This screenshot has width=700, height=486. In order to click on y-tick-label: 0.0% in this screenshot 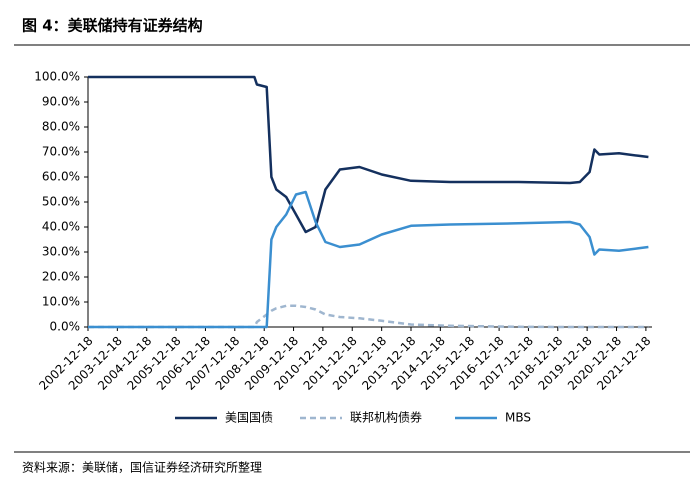, I will do `click(65, 327)`.